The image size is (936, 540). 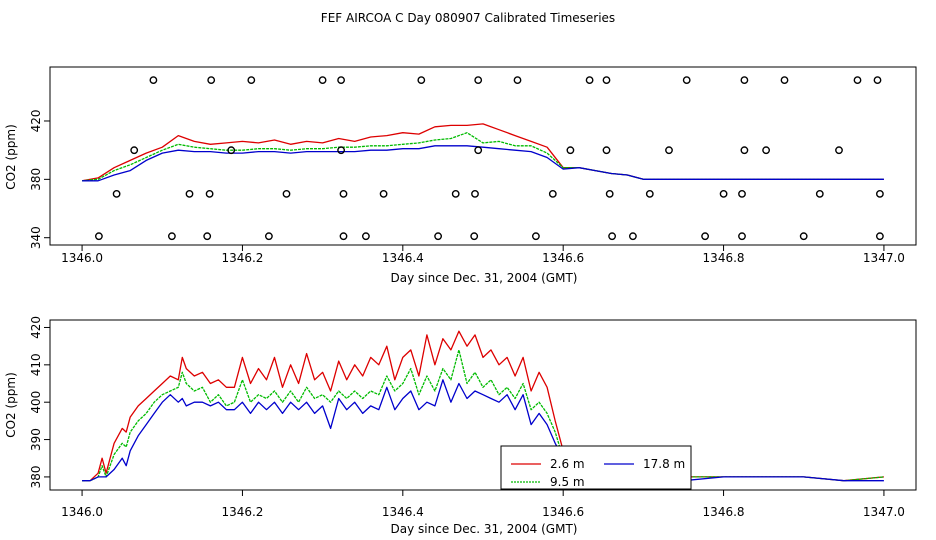 What do you see at coordinates (242, 512) in the screenshot?
I see `bottom-xtick-label-1346-2: 1346.2` at bounding box center [242, 512].